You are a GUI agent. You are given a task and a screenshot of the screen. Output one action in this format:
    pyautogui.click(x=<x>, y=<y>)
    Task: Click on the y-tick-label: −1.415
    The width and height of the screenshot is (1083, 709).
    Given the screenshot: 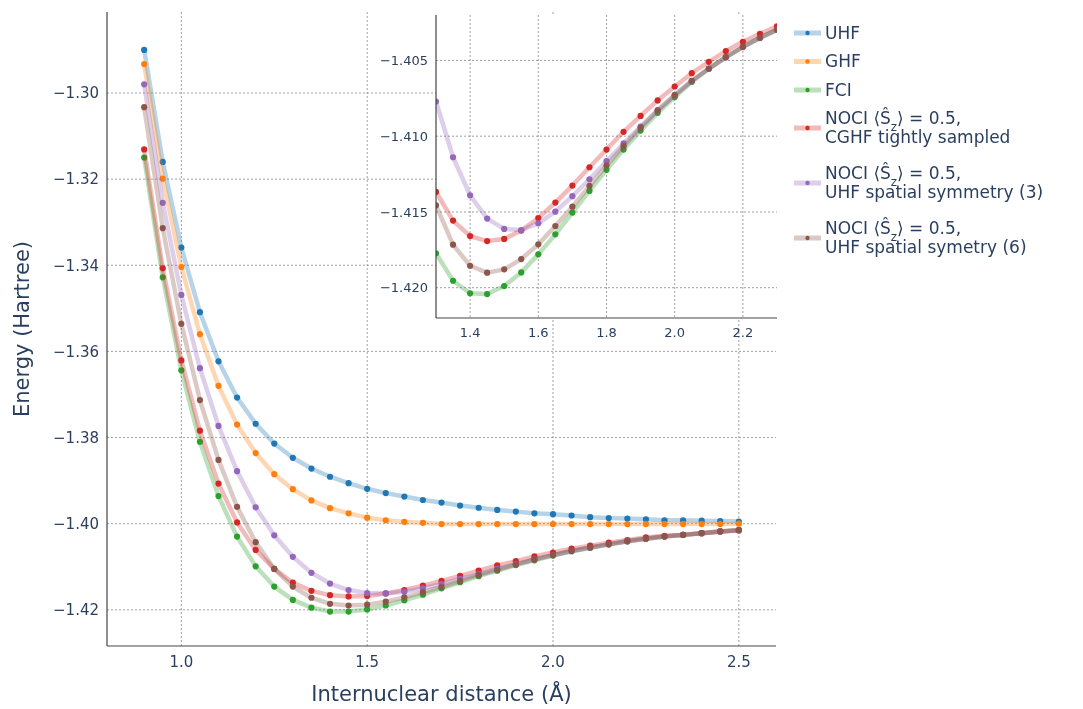 What is the action you would take?
    pyautogui.click(x=403, y=212)
    